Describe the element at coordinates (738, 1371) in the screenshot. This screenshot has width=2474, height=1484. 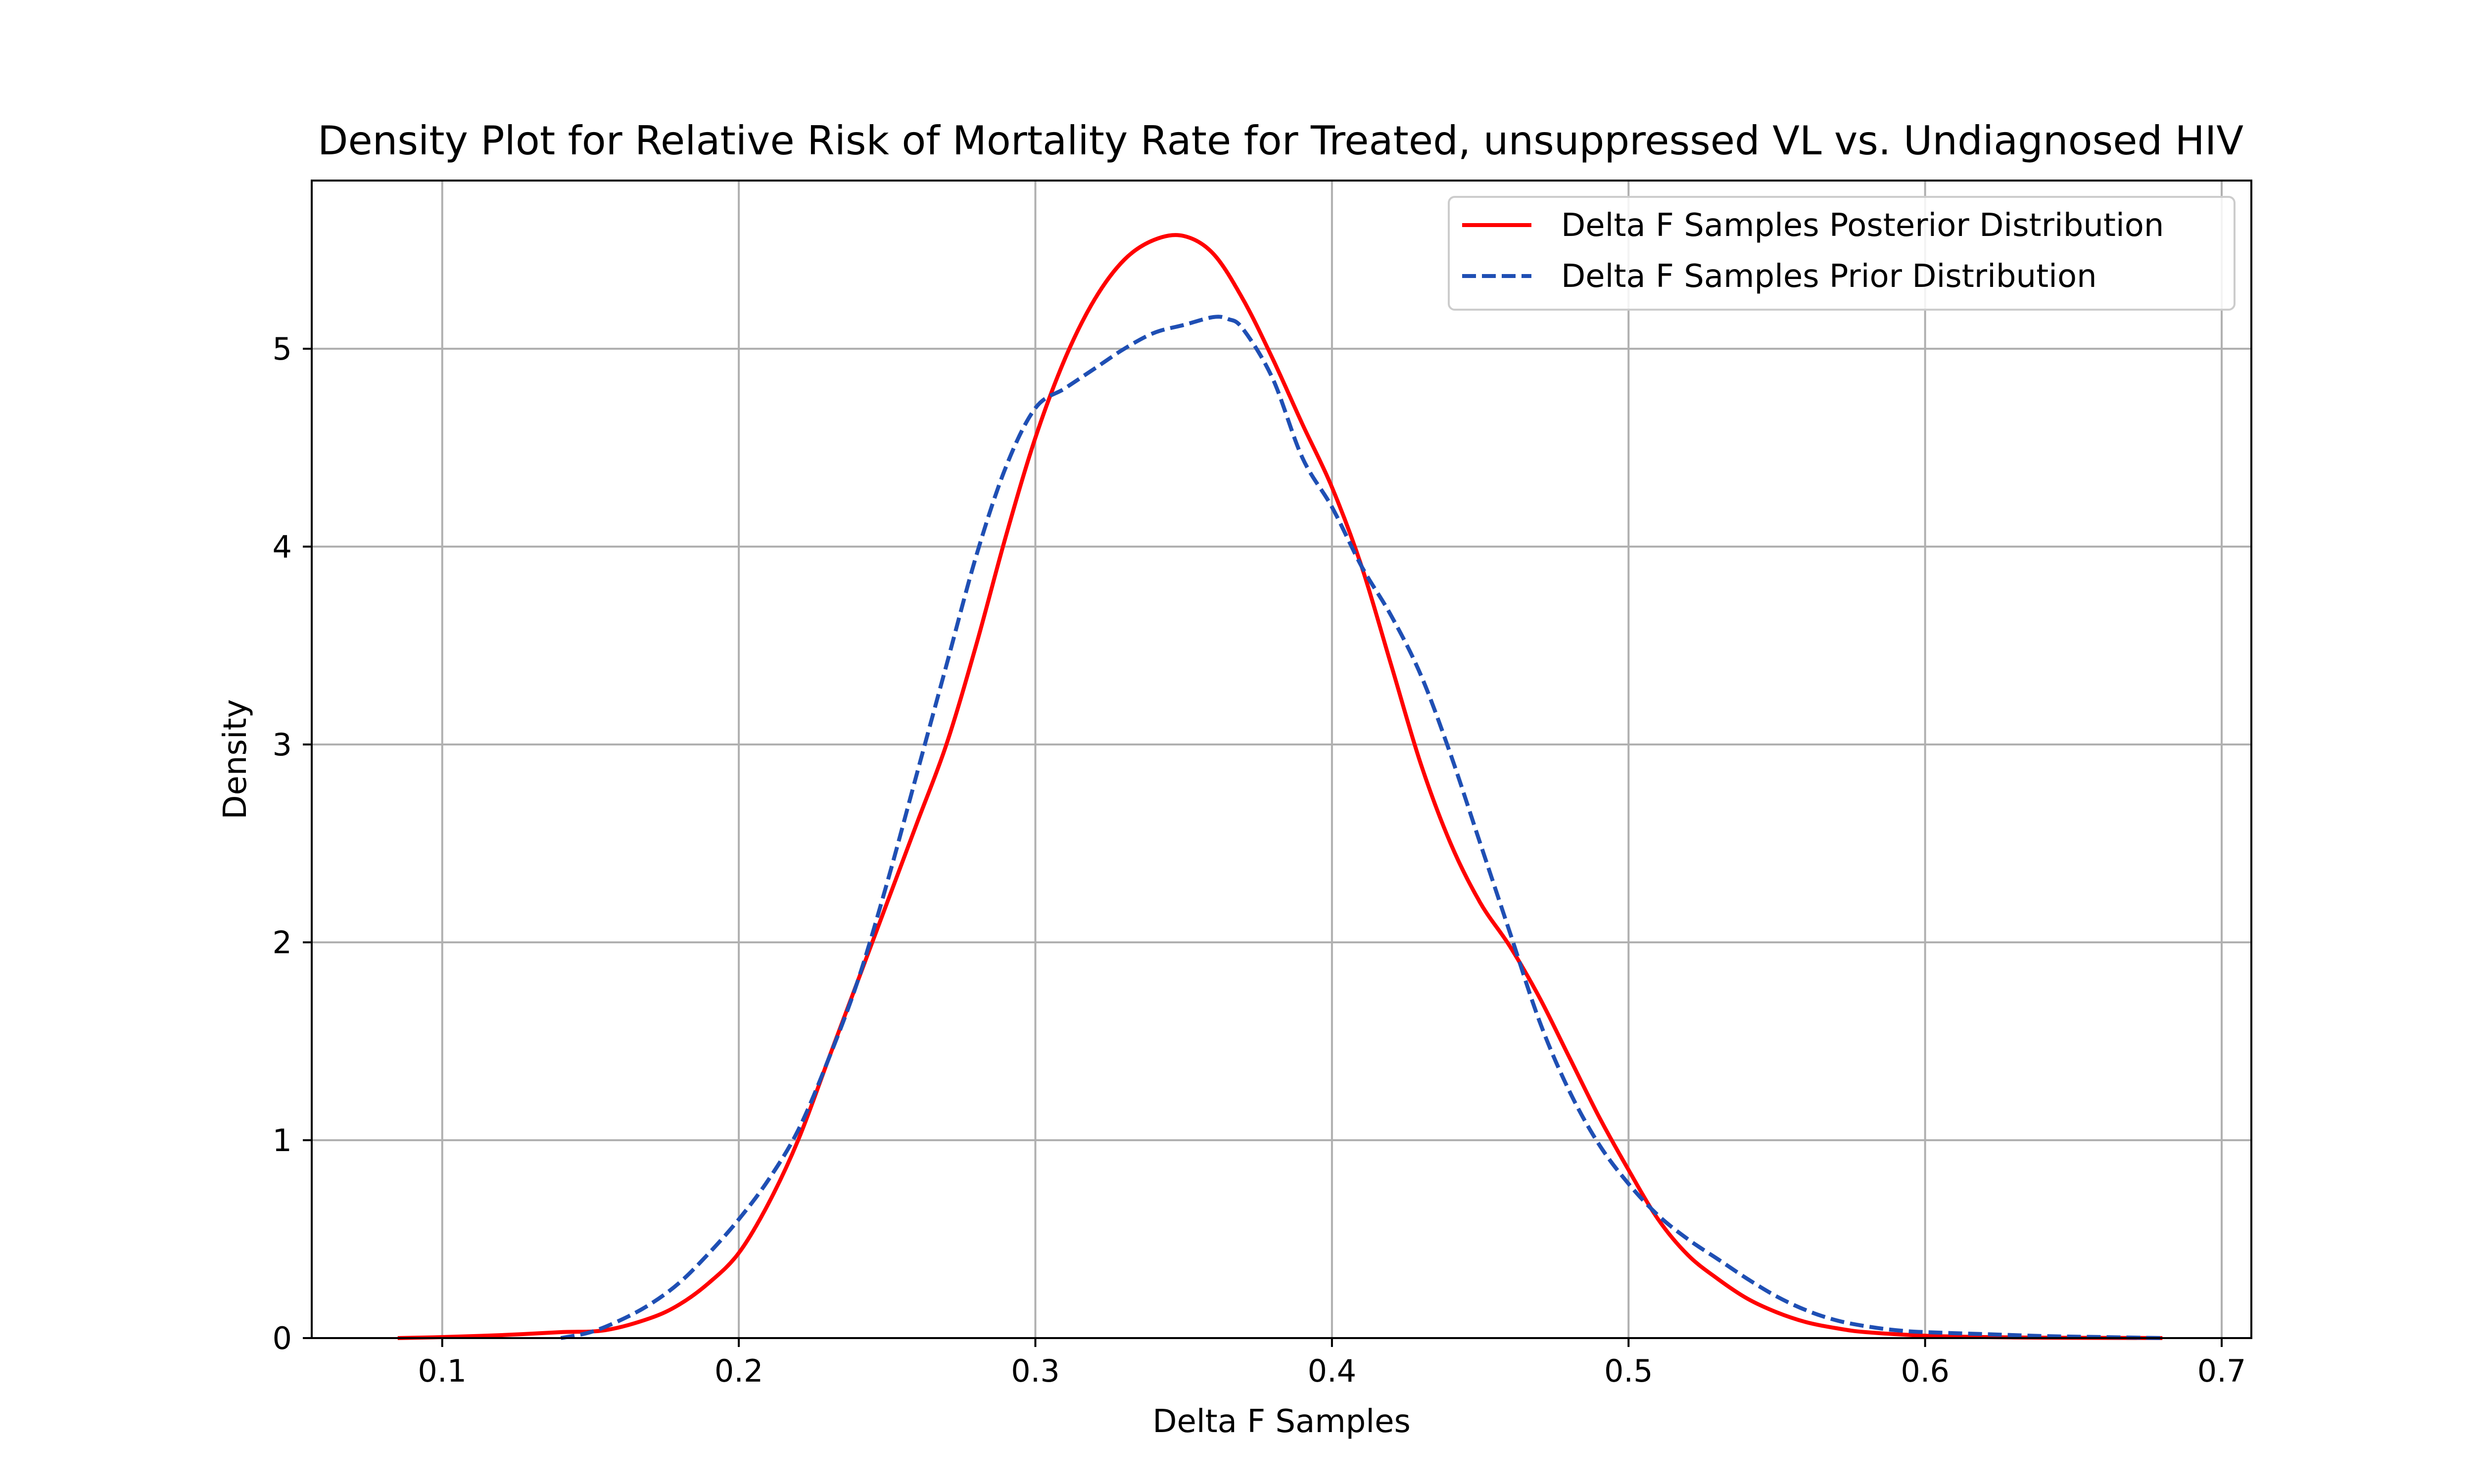
I see `x-tick-label: 0.2` at that location.